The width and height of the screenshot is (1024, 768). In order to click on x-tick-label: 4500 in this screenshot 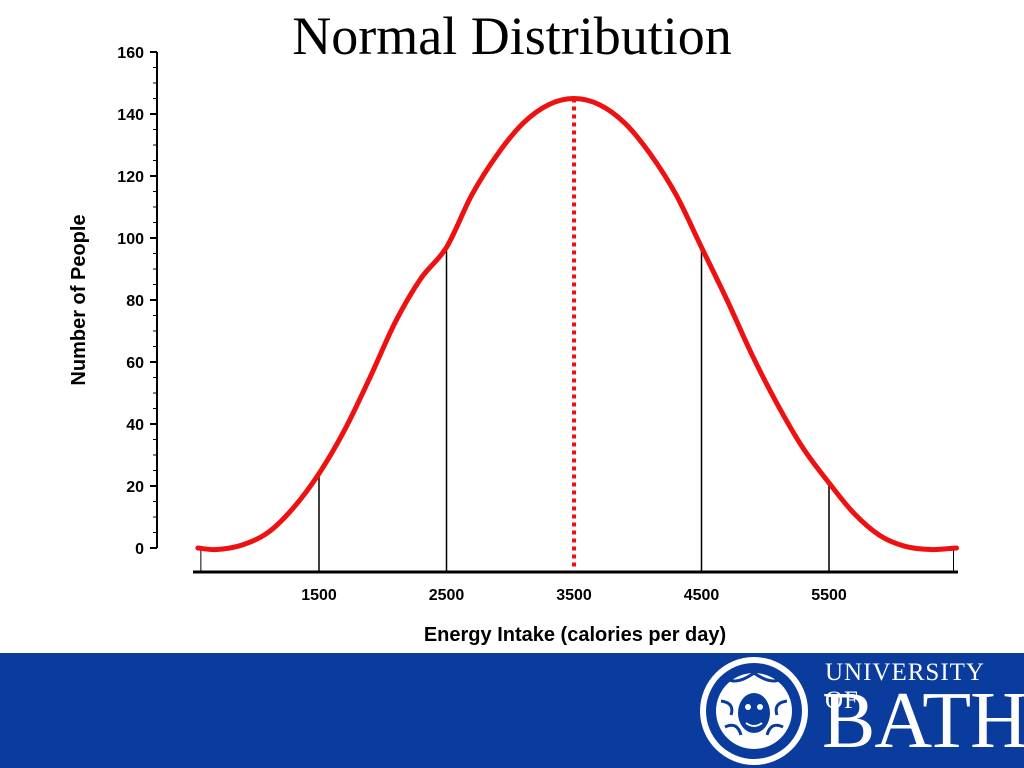, I will do `click(702, 595)`.